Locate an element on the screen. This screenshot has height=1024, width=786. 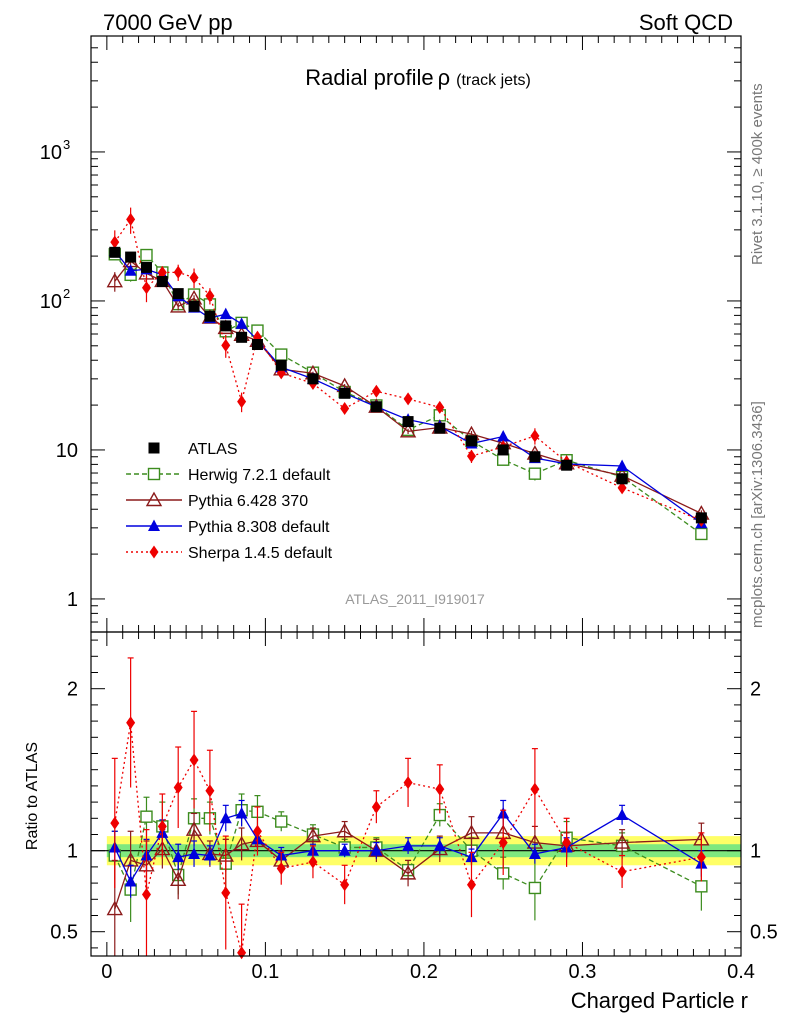
ratio-tick-label-left: 1 is located at coordinates (72, 852).